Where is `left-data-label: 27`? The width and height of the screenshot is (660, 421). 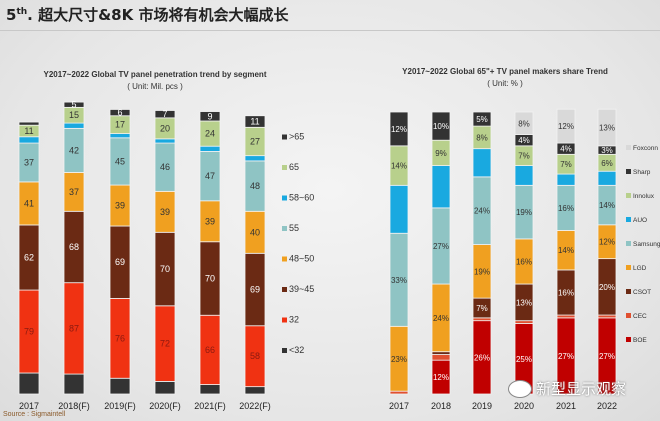
left-data-label: 27 is located at coordinates (255, 141).